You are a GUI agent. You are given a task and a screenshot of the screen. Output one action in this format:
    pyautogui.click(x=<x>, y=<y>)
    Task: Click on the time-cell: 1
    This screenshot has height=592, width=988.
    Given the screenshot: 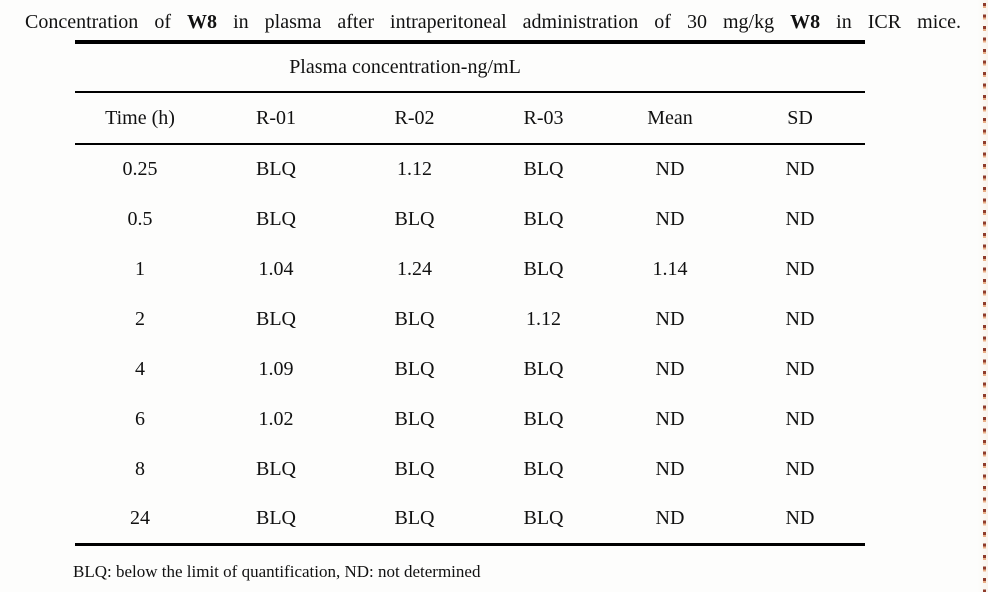 What is the action you would take?
    pyautogui.click(x=140, y=268)
    